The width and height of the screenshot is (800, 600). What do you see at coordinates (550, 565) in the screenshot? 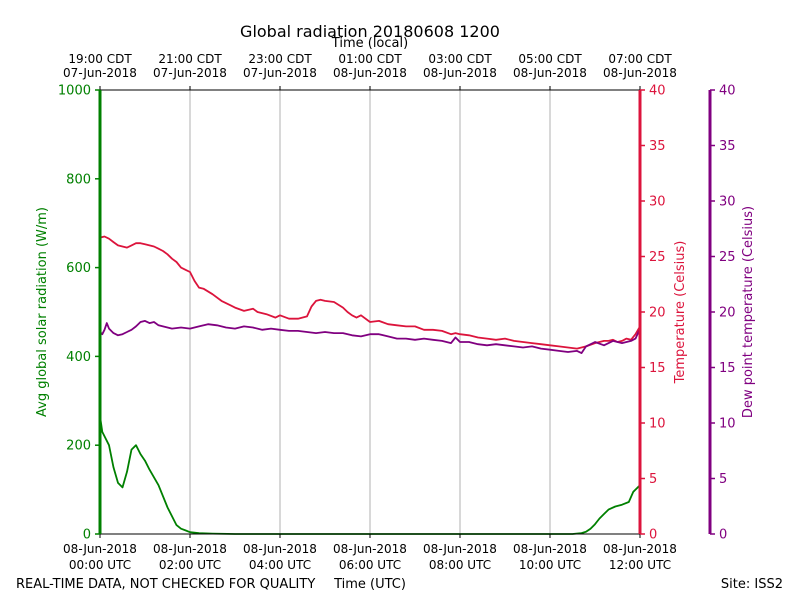
I see `x-tick-label-time: 10:00 UTC` at bounding box center [550, 565].